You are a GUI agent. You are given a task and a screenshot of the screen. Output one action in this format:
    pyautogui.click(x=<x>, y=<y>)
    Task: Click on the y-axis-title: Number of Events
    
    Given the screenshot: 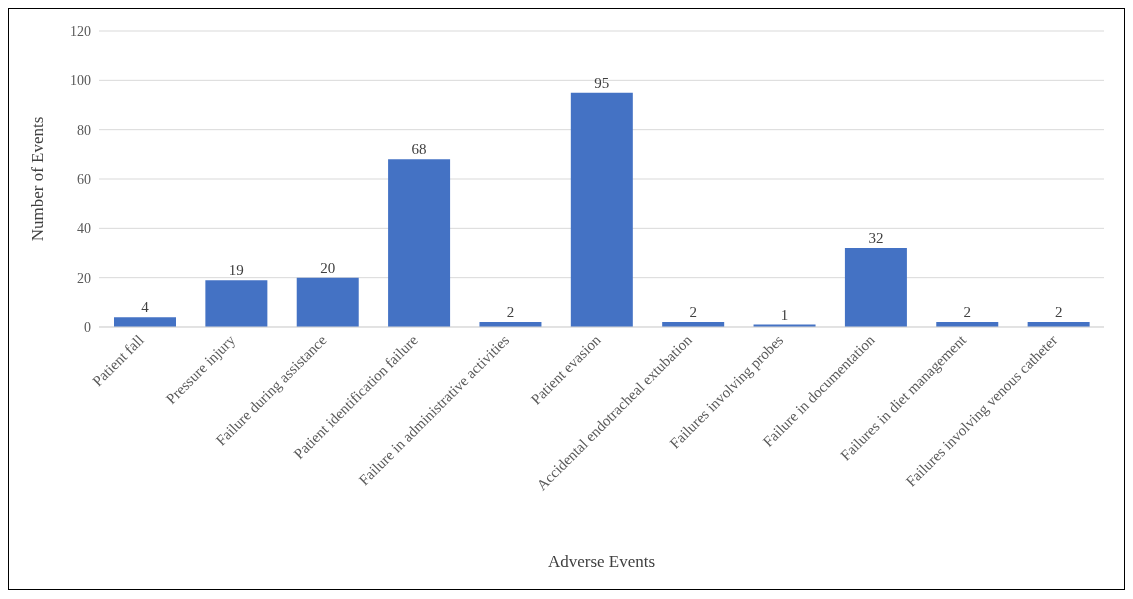 What is the action you would take?
    pyautogui.click(x=38, y=179)
    